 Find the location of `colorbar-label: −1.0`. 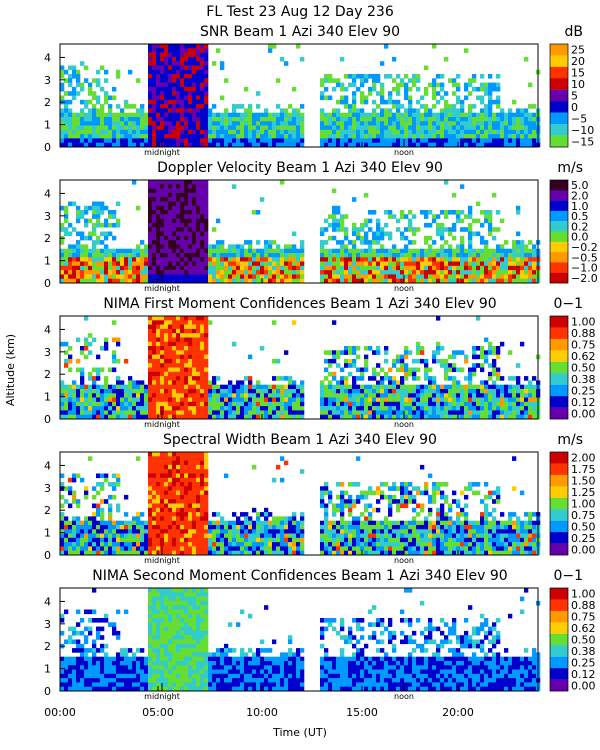

colorbar-label: −1.0 is located at coordinates (584, 268).